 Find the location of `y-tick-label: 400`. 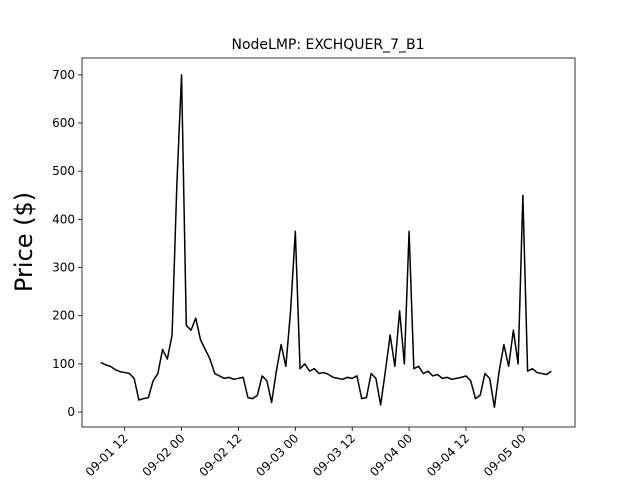

y-tick-label: 400 is located at coordinates (63, 219).